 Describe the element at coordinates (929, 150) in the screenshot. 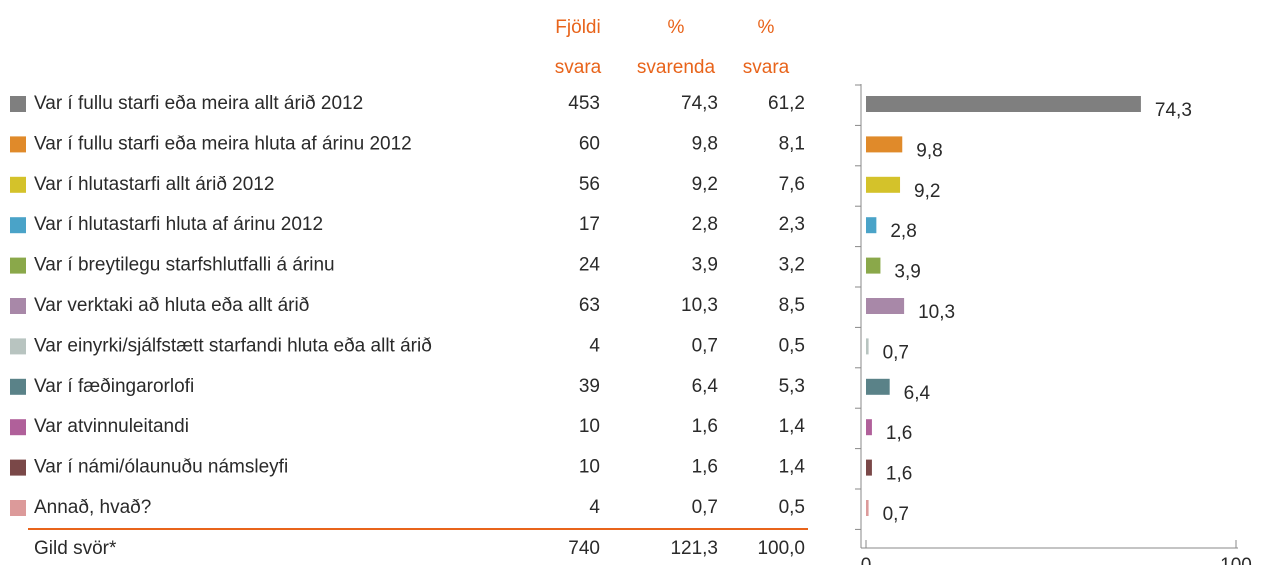

I see `value-label: 9,8` at that location.